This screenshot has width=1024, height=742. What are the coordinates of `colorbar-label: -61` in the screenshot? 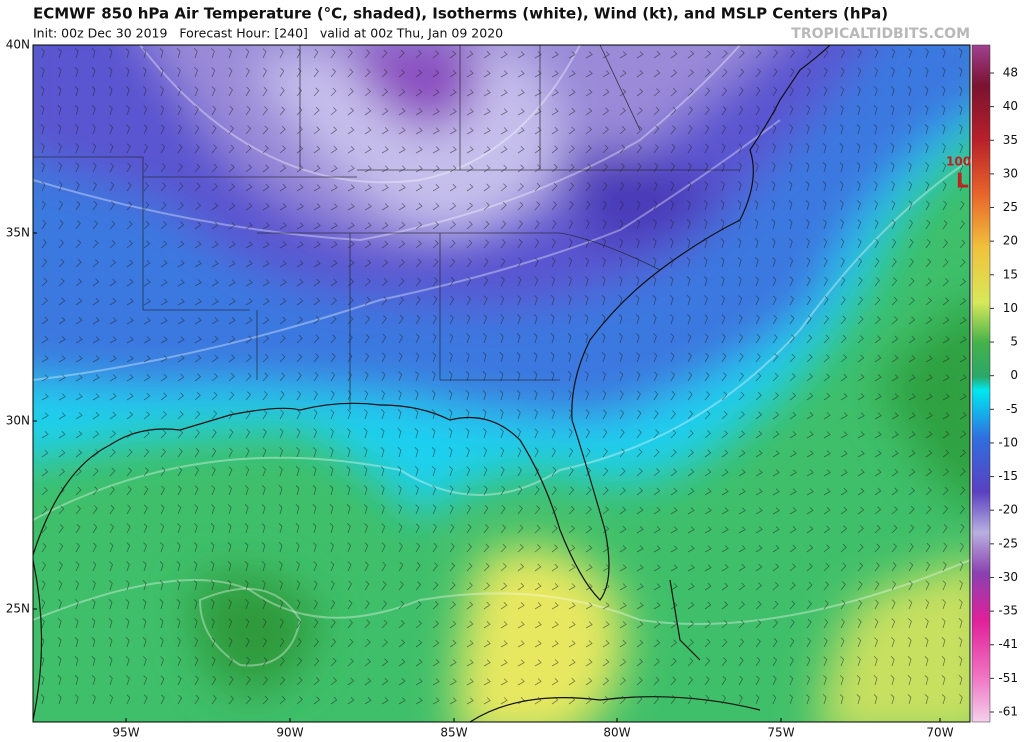 It's located at (1008, 712).